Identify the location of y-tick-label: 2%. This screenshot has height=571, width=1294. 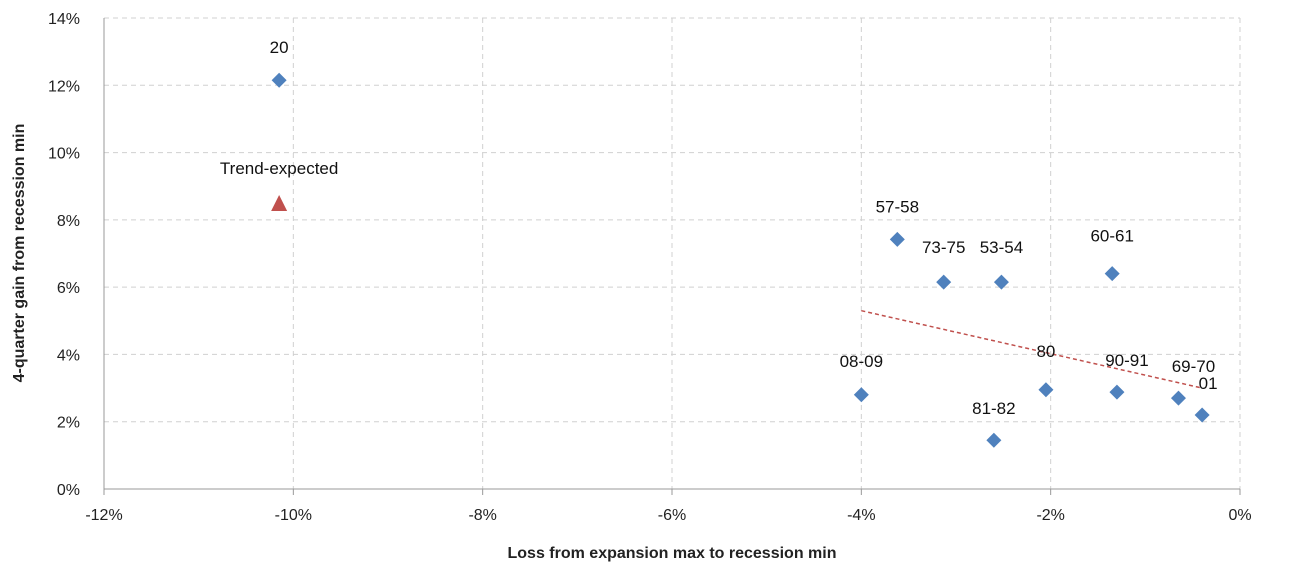
(68, 423).